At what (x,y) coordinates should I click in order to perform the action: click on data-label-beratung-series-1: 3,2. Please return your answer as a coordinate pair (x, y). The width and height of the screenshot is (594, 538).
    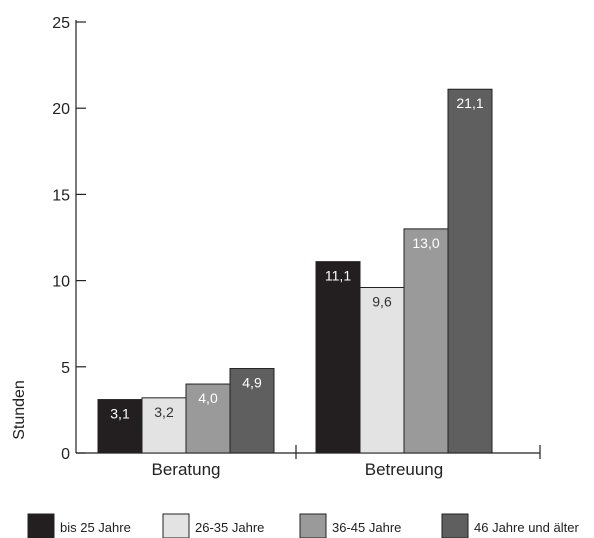
    Looking at the image, I should click on (164, 412).